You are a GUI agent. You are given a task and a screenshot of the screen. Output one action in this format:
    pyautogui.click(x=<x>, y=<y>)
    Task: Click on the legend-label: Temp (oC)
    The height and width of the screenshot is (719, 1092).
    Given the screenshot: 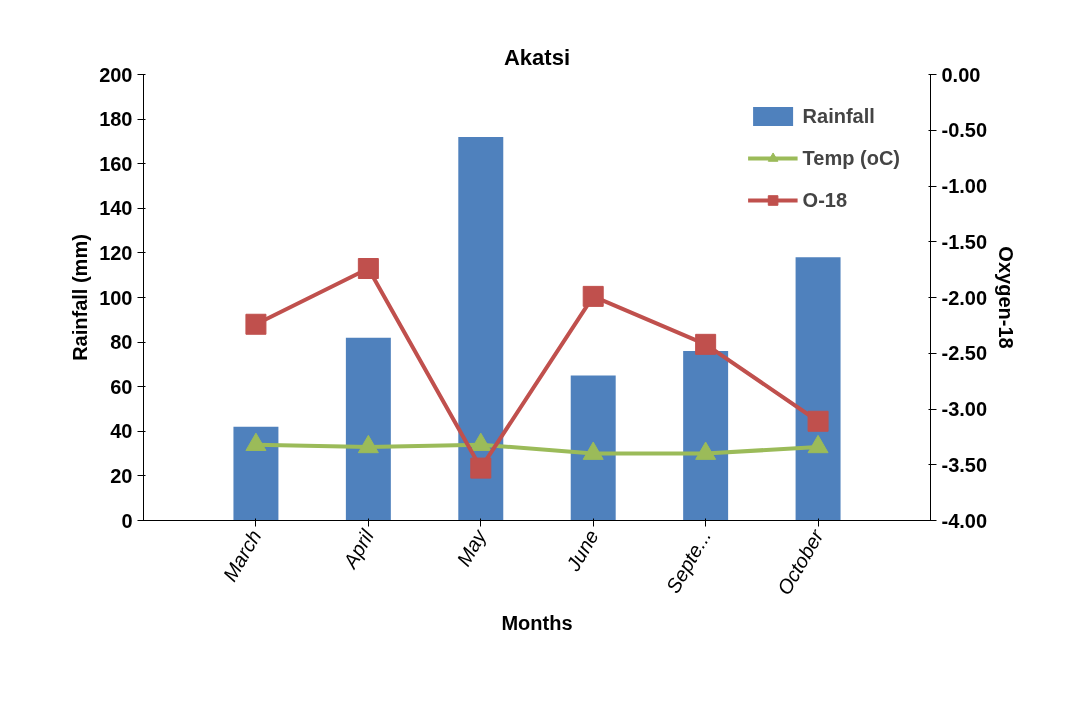 What is the action you would take?
    pyautogui.click(x=851, y=158)
    